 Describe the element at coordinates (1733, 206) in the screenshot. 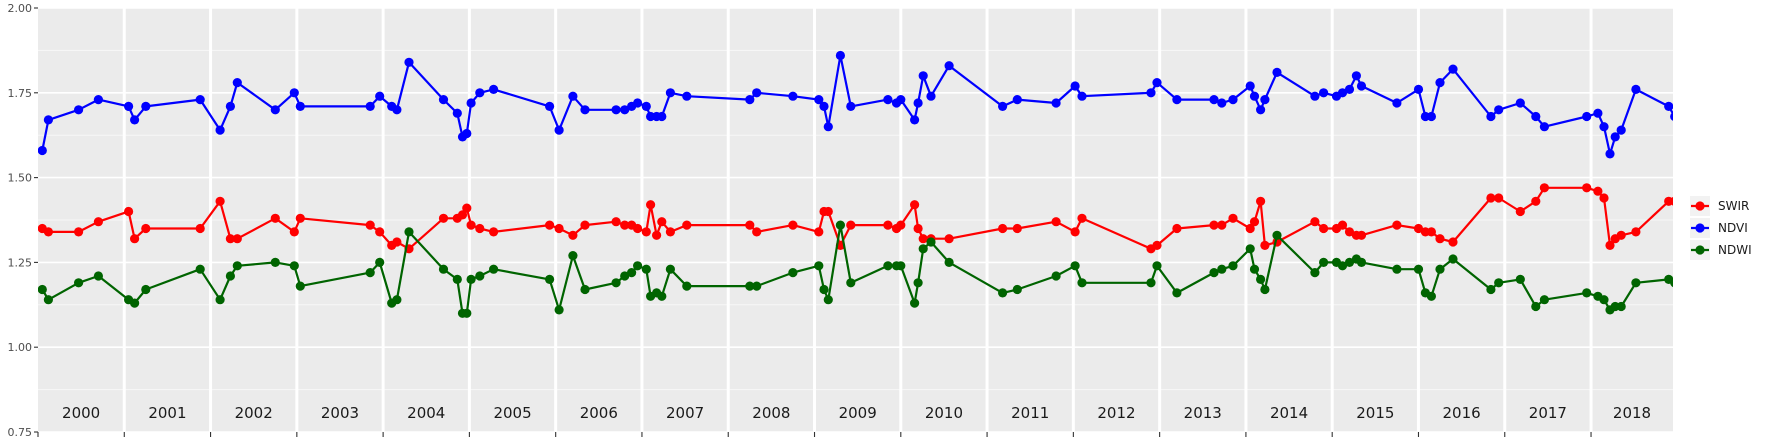

I see `legend-label-swir: SWIR` at that location.